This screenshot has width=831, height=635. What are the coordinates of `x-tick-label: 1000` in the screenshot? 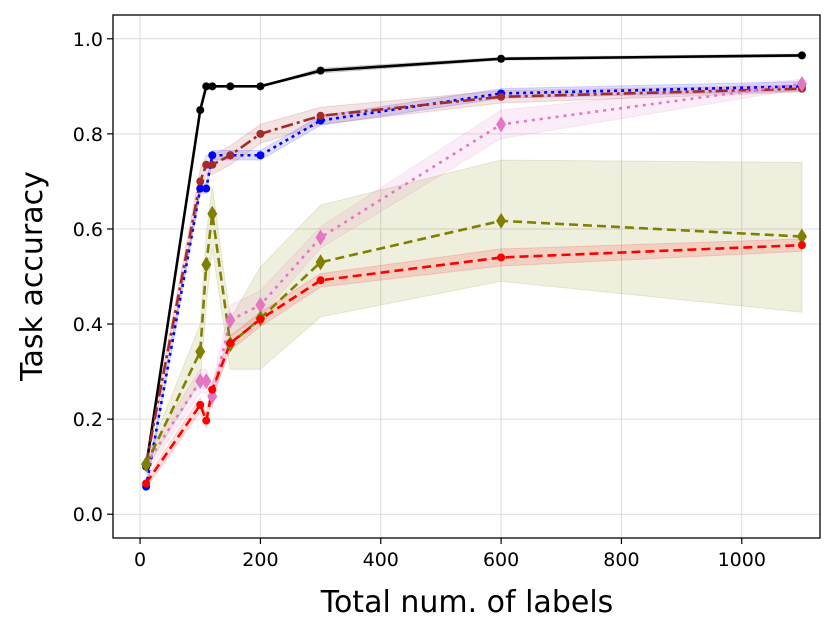 It's located at (742, 560).